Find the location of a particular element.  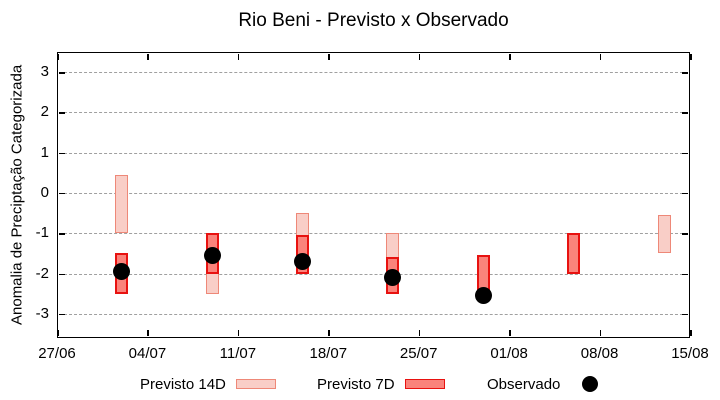

y-tick-label: -2 is located at coordinates (42, 273).